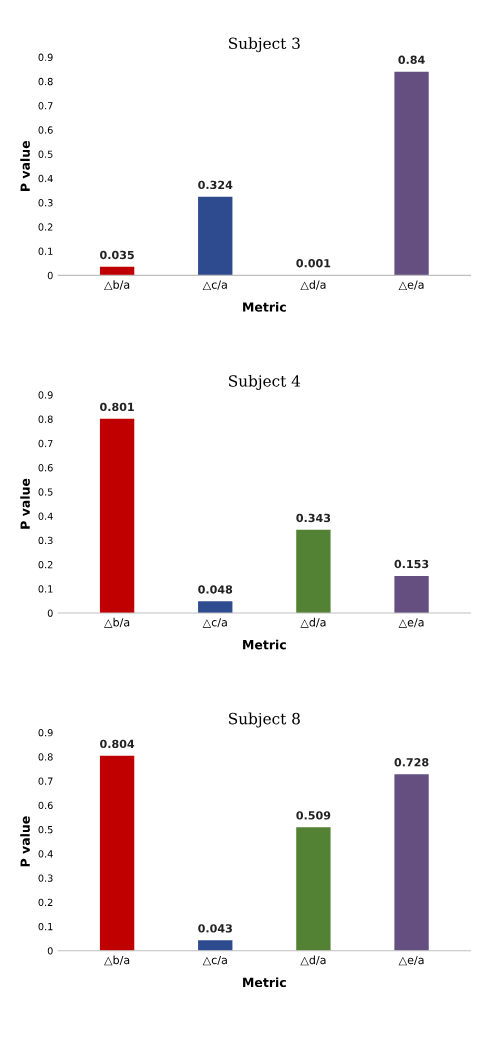  What do you see at coordinates (264, 720) in the screenshot?
I see `chart-title: Subject 8` at bounding box center [264, 720].